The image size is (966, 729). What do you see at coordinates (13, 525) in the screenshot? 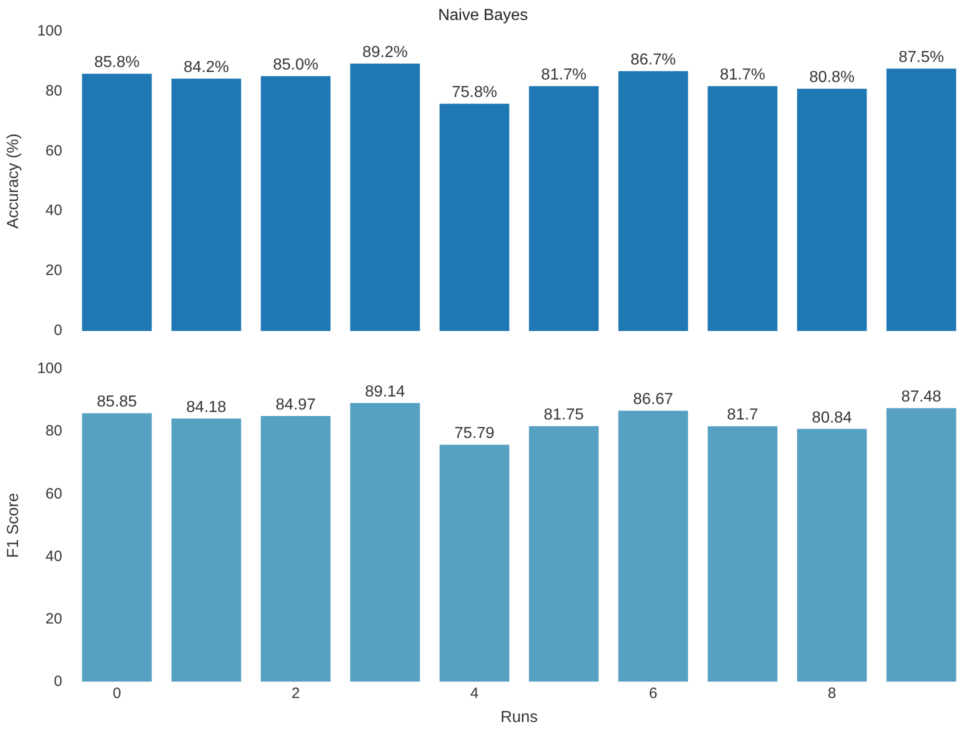
I see `y-axis-title: F1 Score` at bounding box center [13, 525].